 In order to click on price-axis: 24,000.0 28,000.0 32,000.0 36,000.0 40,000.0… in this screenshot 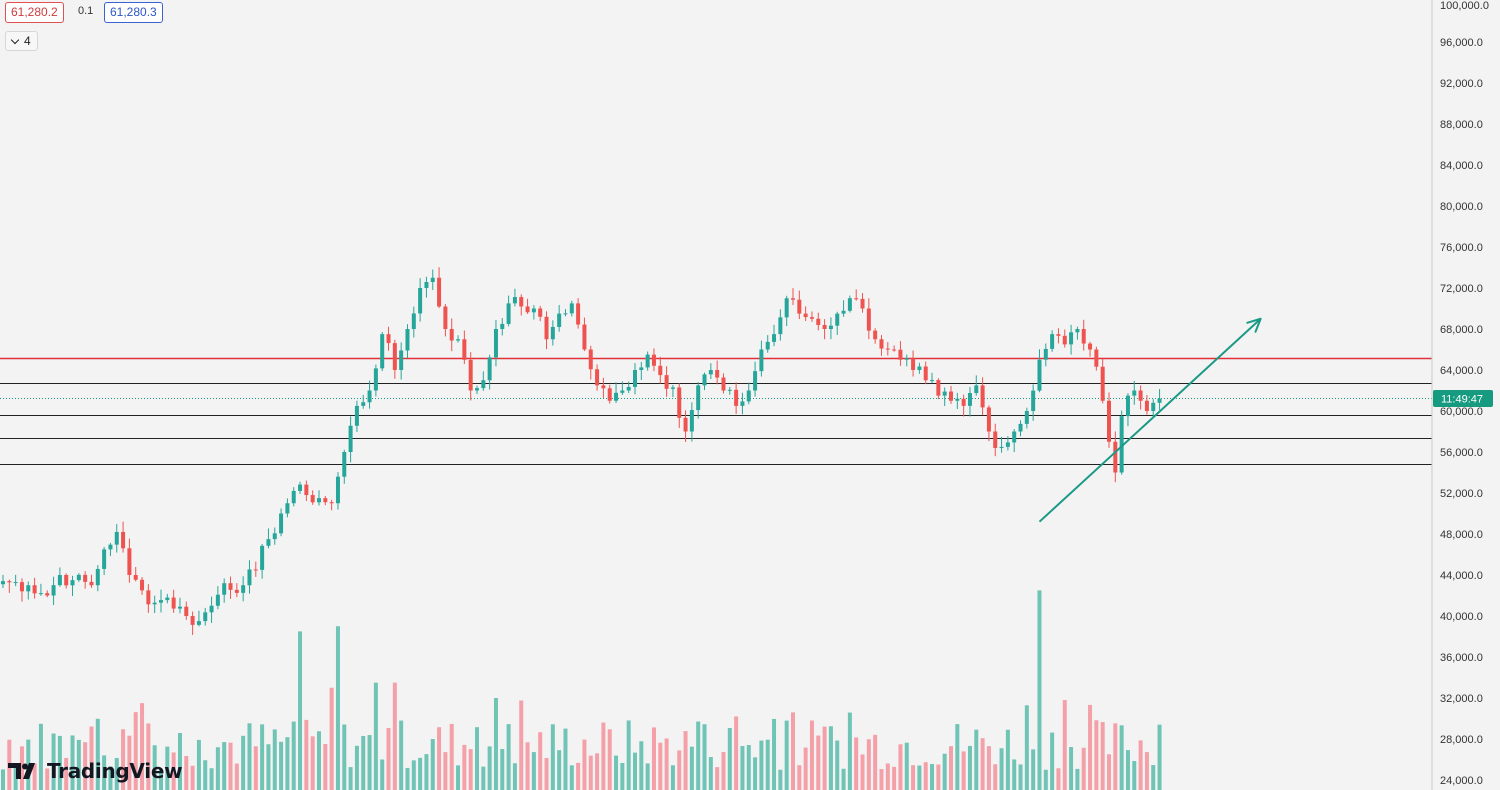, I will do `click(1464, 393)`.